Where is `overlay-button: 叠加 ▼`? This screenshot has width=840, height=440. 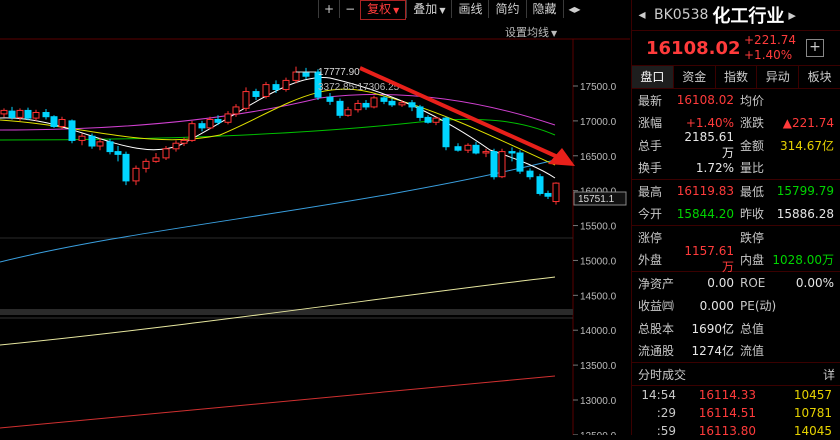
overlay-button: 叠加 ▼ is located at coordinates (428, 9).